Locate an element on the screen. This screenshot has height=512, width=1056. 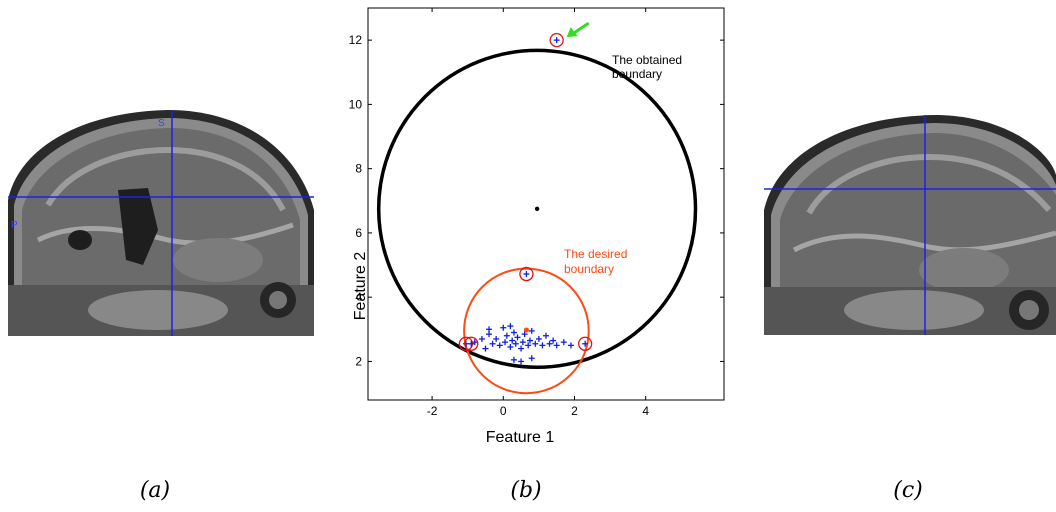
caption-c: (c) is located at coordinates (908, 490).